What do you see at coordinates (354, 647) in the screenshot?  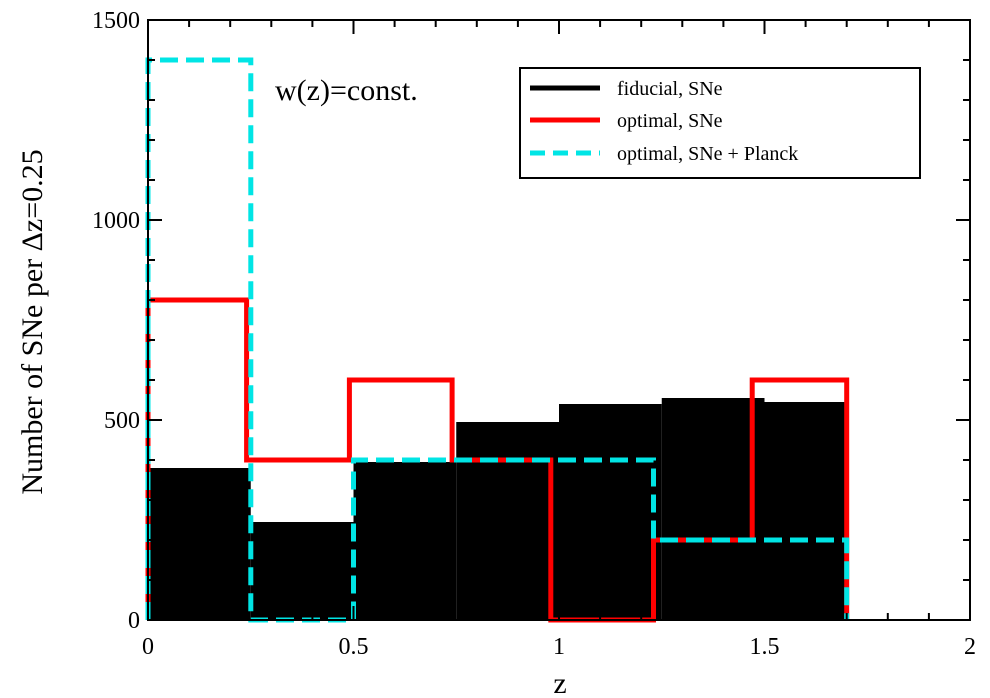 I see `x-tick-label-1: 0.5` at bounding box center [354, 647].